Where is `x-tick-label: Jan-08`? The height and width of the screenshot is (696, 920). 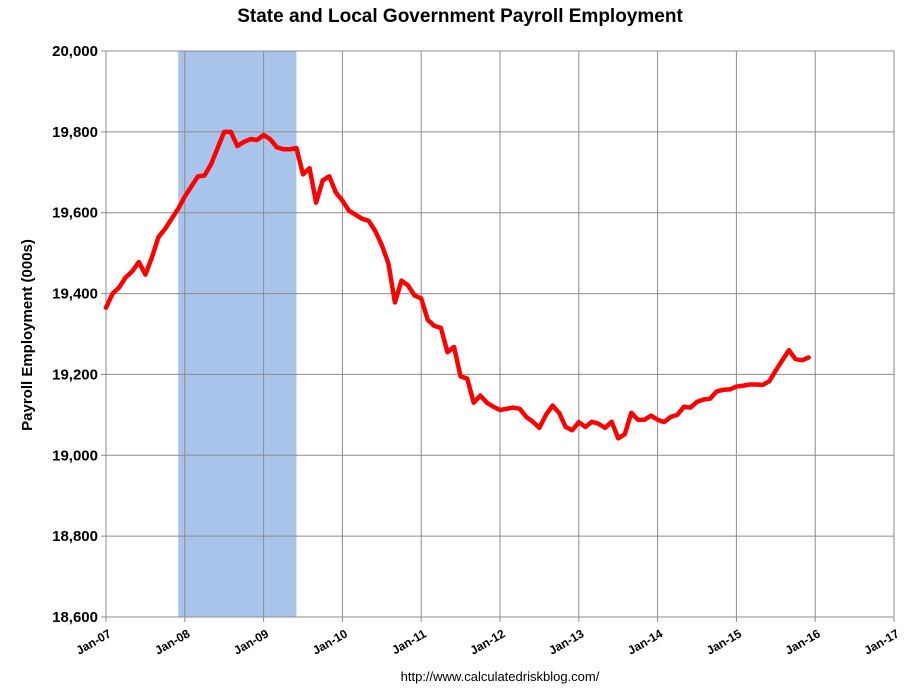
x-tick-label: Jan-08 is located at coordinates (172, 641).